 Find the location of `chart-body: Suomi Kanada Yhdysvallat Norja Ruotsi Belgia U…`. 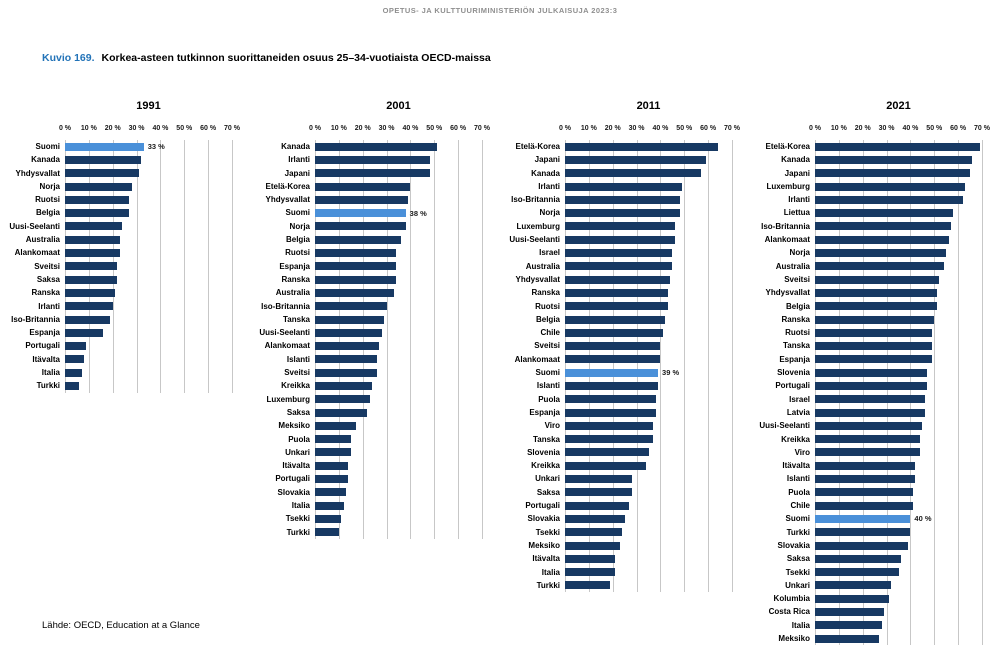

chart-body: Suomi Kanada Yhdysvallat Norja Ruotsi Belgia U… is located at coordinates (121, 257).